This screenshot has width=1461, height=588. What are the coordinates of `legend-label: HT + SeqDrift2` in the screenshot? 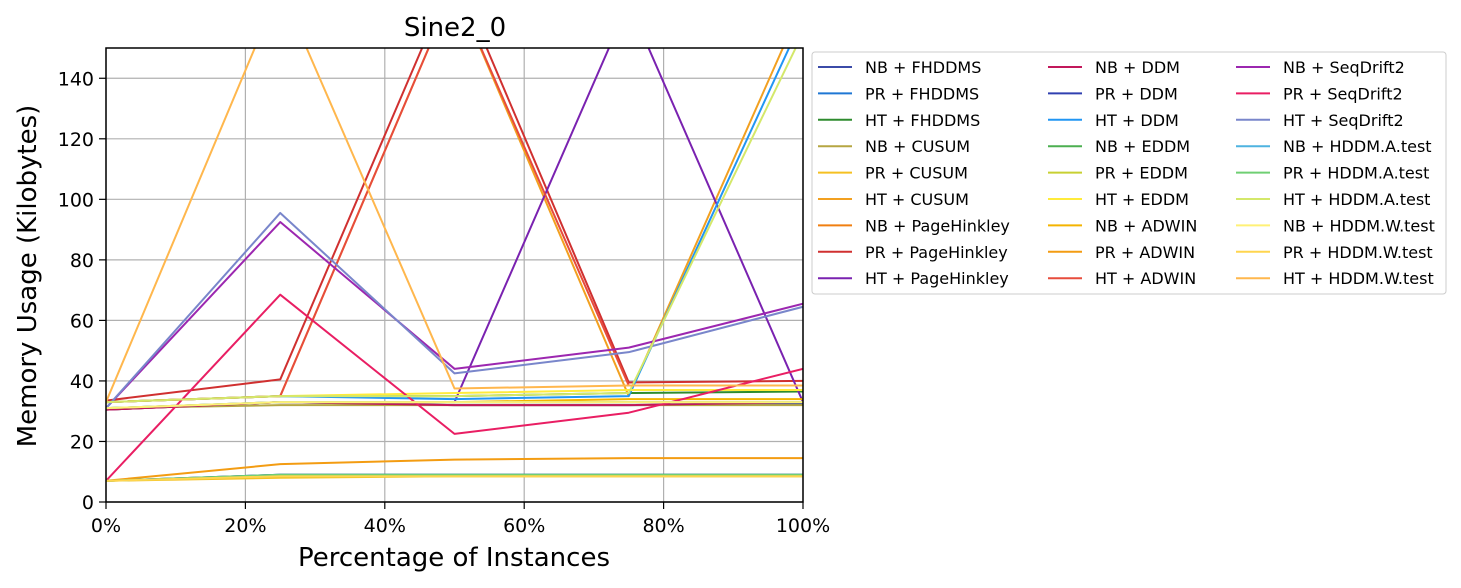 It's located at (1343, 120).